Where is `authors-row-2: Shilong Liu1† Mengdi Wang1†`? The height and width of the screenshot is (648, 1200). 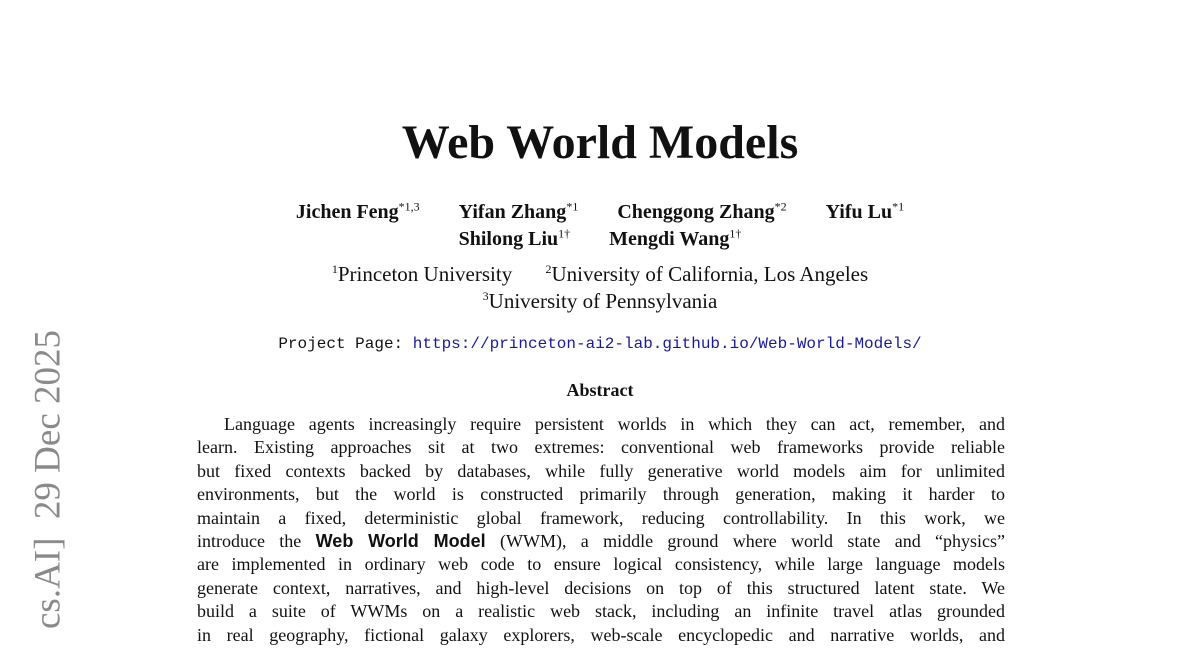
authors-row-2: Shilong Liu1† Mengdi Wang1† is located at coordinates (600, 238).